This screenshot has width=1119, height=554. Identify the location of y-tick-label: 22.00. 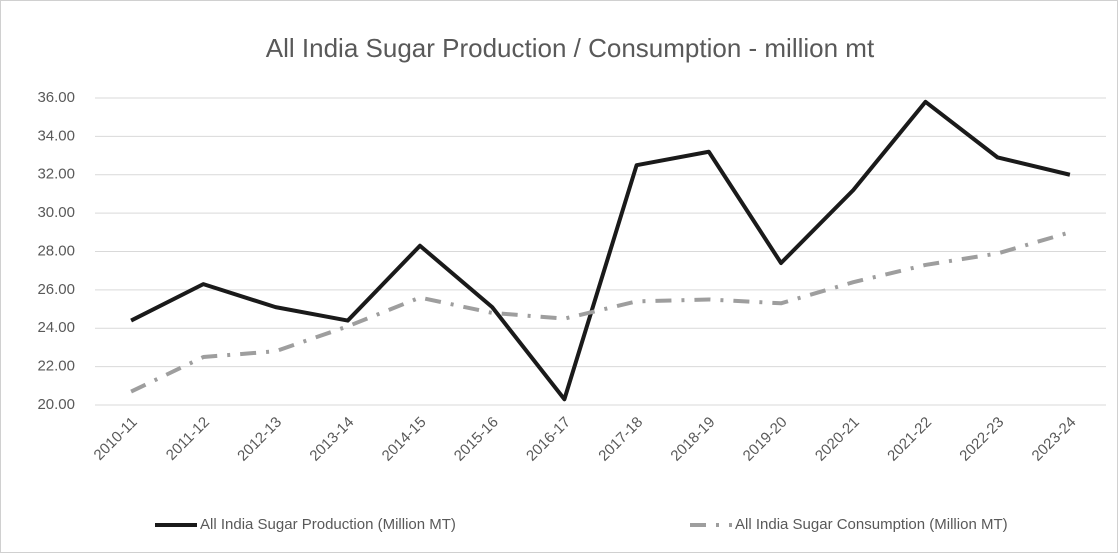
(56, 366).